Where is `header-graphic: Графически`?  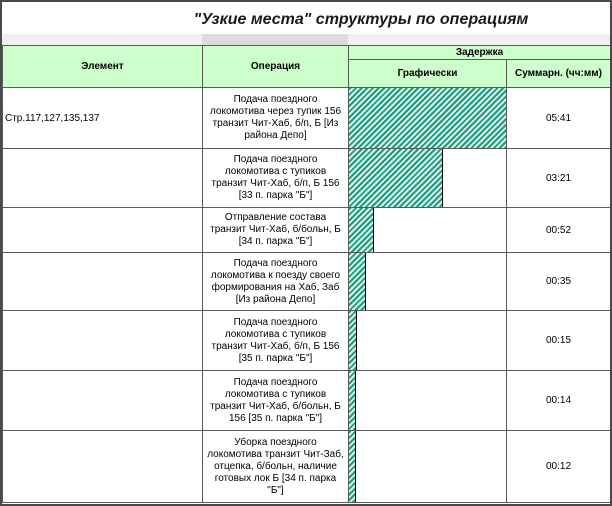 header-graphic: Графически is located at coordinates (427, 73).